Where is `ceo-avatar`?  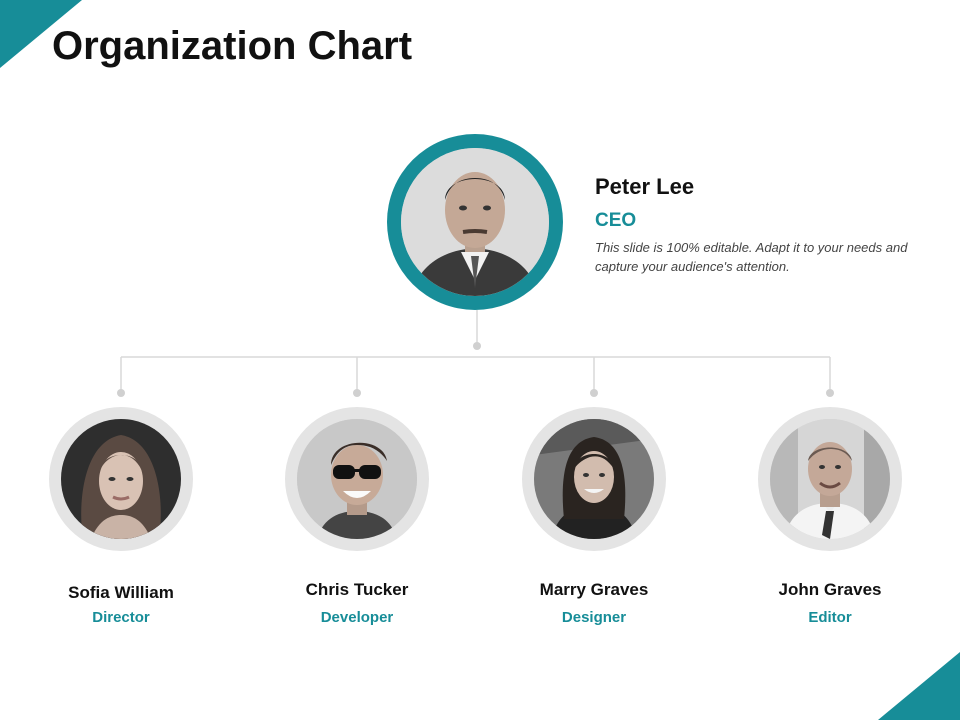 ceo-avatar is located at coordinates (475, 222).